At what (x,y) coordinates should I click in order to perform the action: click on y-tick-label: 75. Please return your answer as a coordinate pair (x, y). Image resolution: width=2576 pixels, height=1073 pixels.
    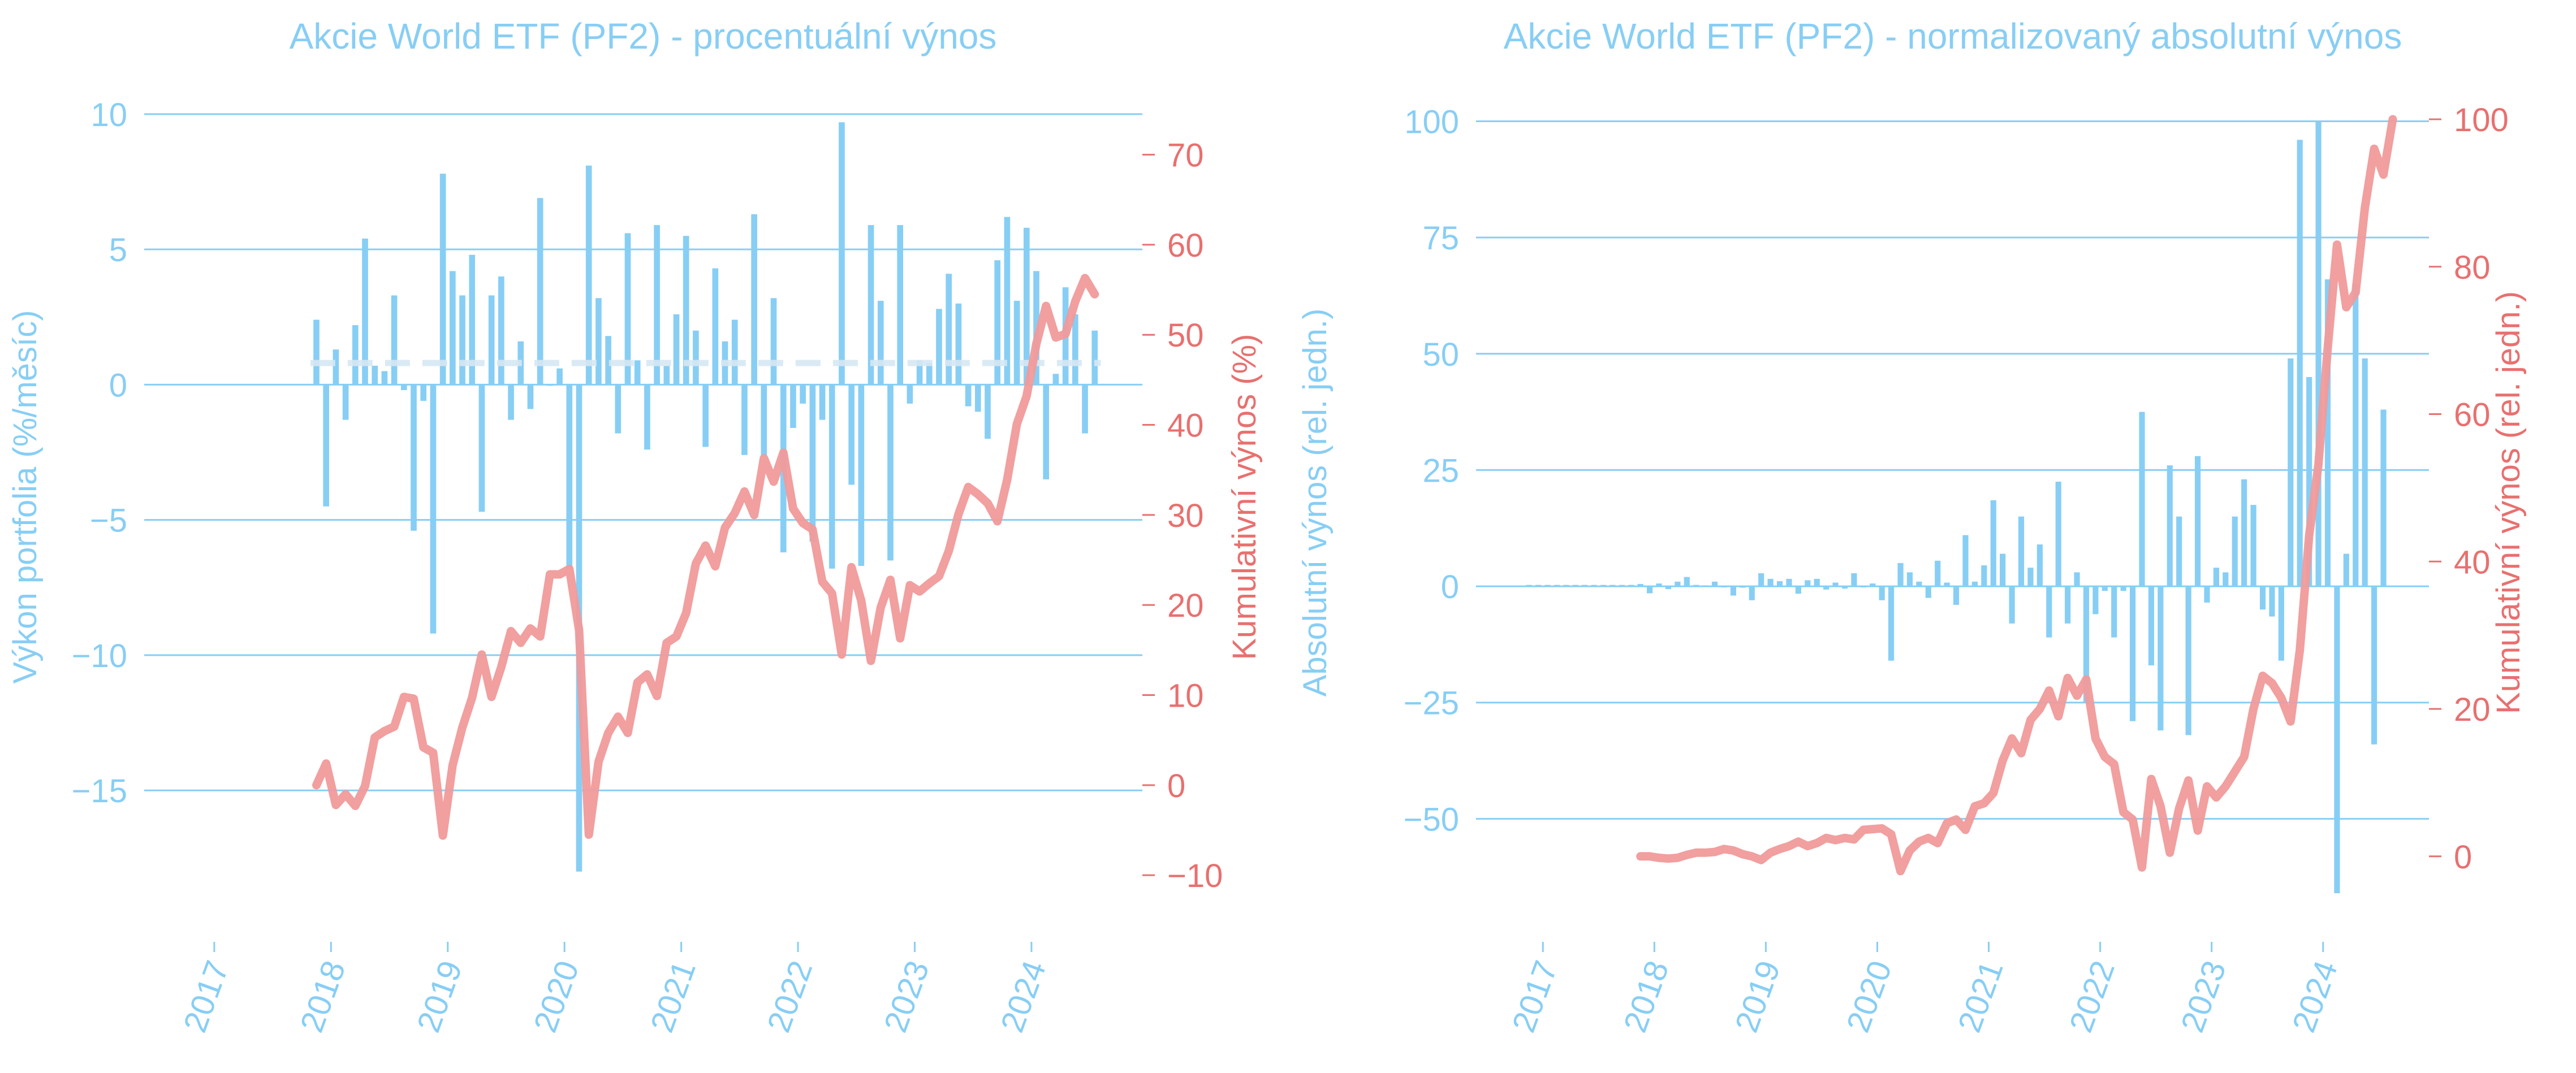
    Looking at the image, I should click on (1440, 238).